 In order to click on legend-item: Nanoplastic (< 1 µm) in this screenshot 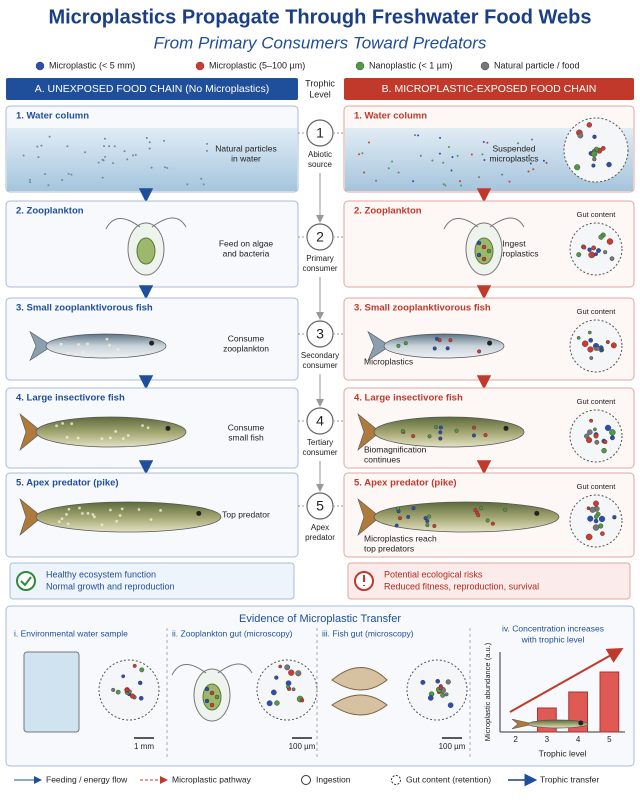, I will do `click(410, 65)`.